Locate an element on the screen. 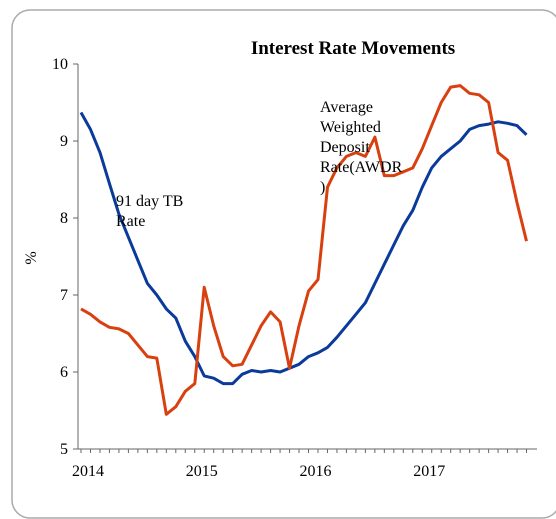 This screenshot has height=519, width=556. x-tick-label: 2017 is located at coordinates (429, 471).